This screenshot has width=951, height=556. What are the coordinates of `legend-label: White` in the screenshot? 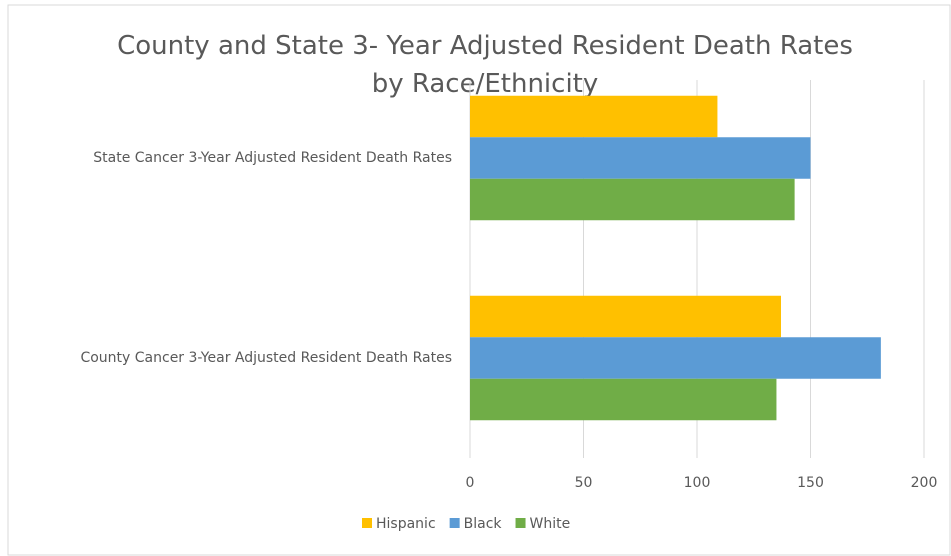 It's located at (550, 524).